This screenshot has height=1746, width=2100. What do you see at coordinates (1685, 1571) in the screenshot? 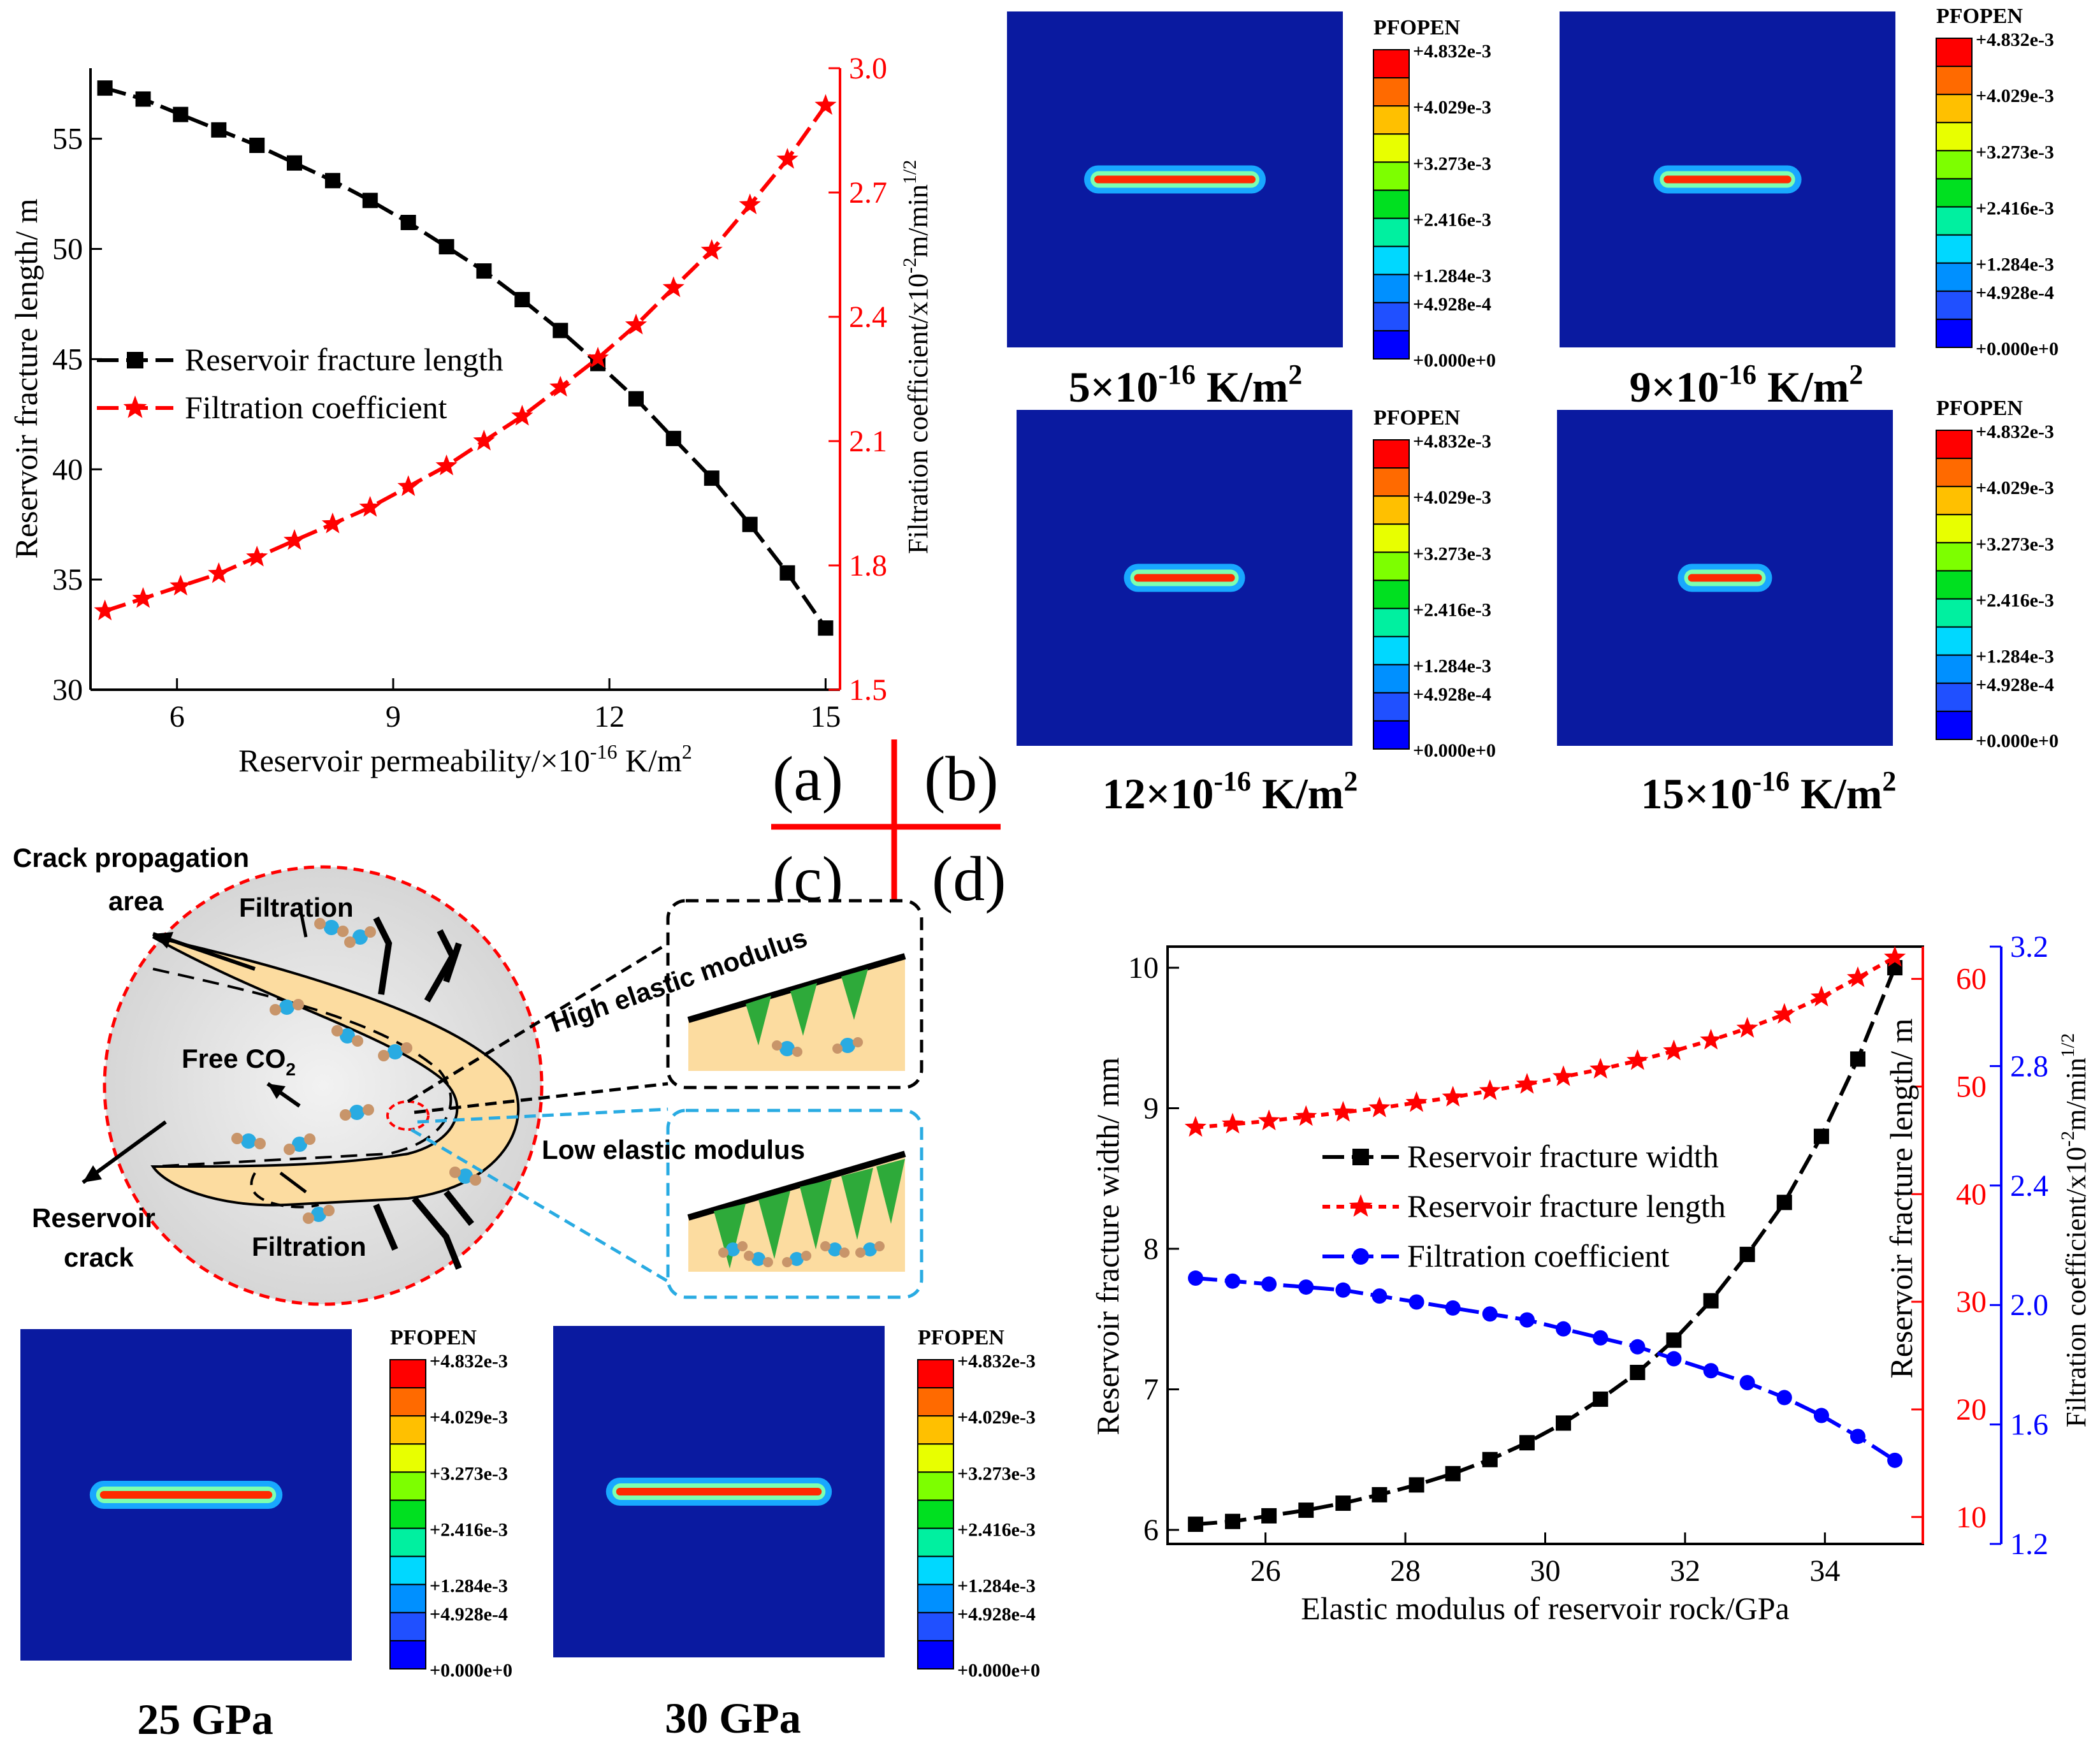
I see `x-tick-label: 32` at bounding box center [1685, 1571].